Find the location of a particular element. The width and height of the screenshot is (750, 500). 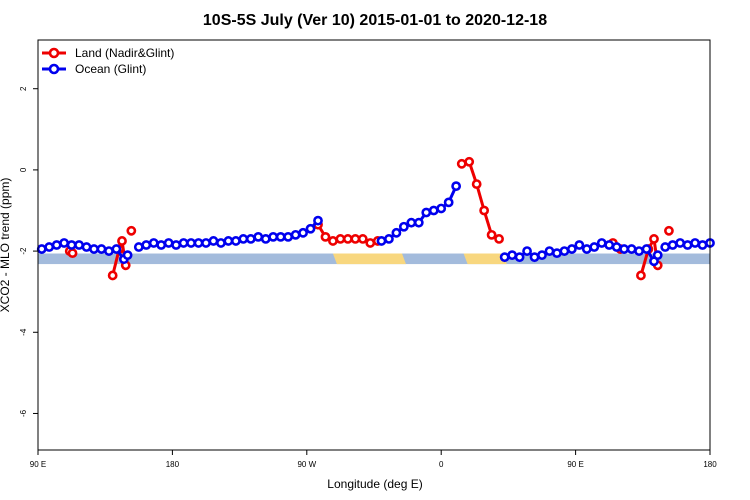

y-tick-label: -2 is located at coordinates (23, 251).